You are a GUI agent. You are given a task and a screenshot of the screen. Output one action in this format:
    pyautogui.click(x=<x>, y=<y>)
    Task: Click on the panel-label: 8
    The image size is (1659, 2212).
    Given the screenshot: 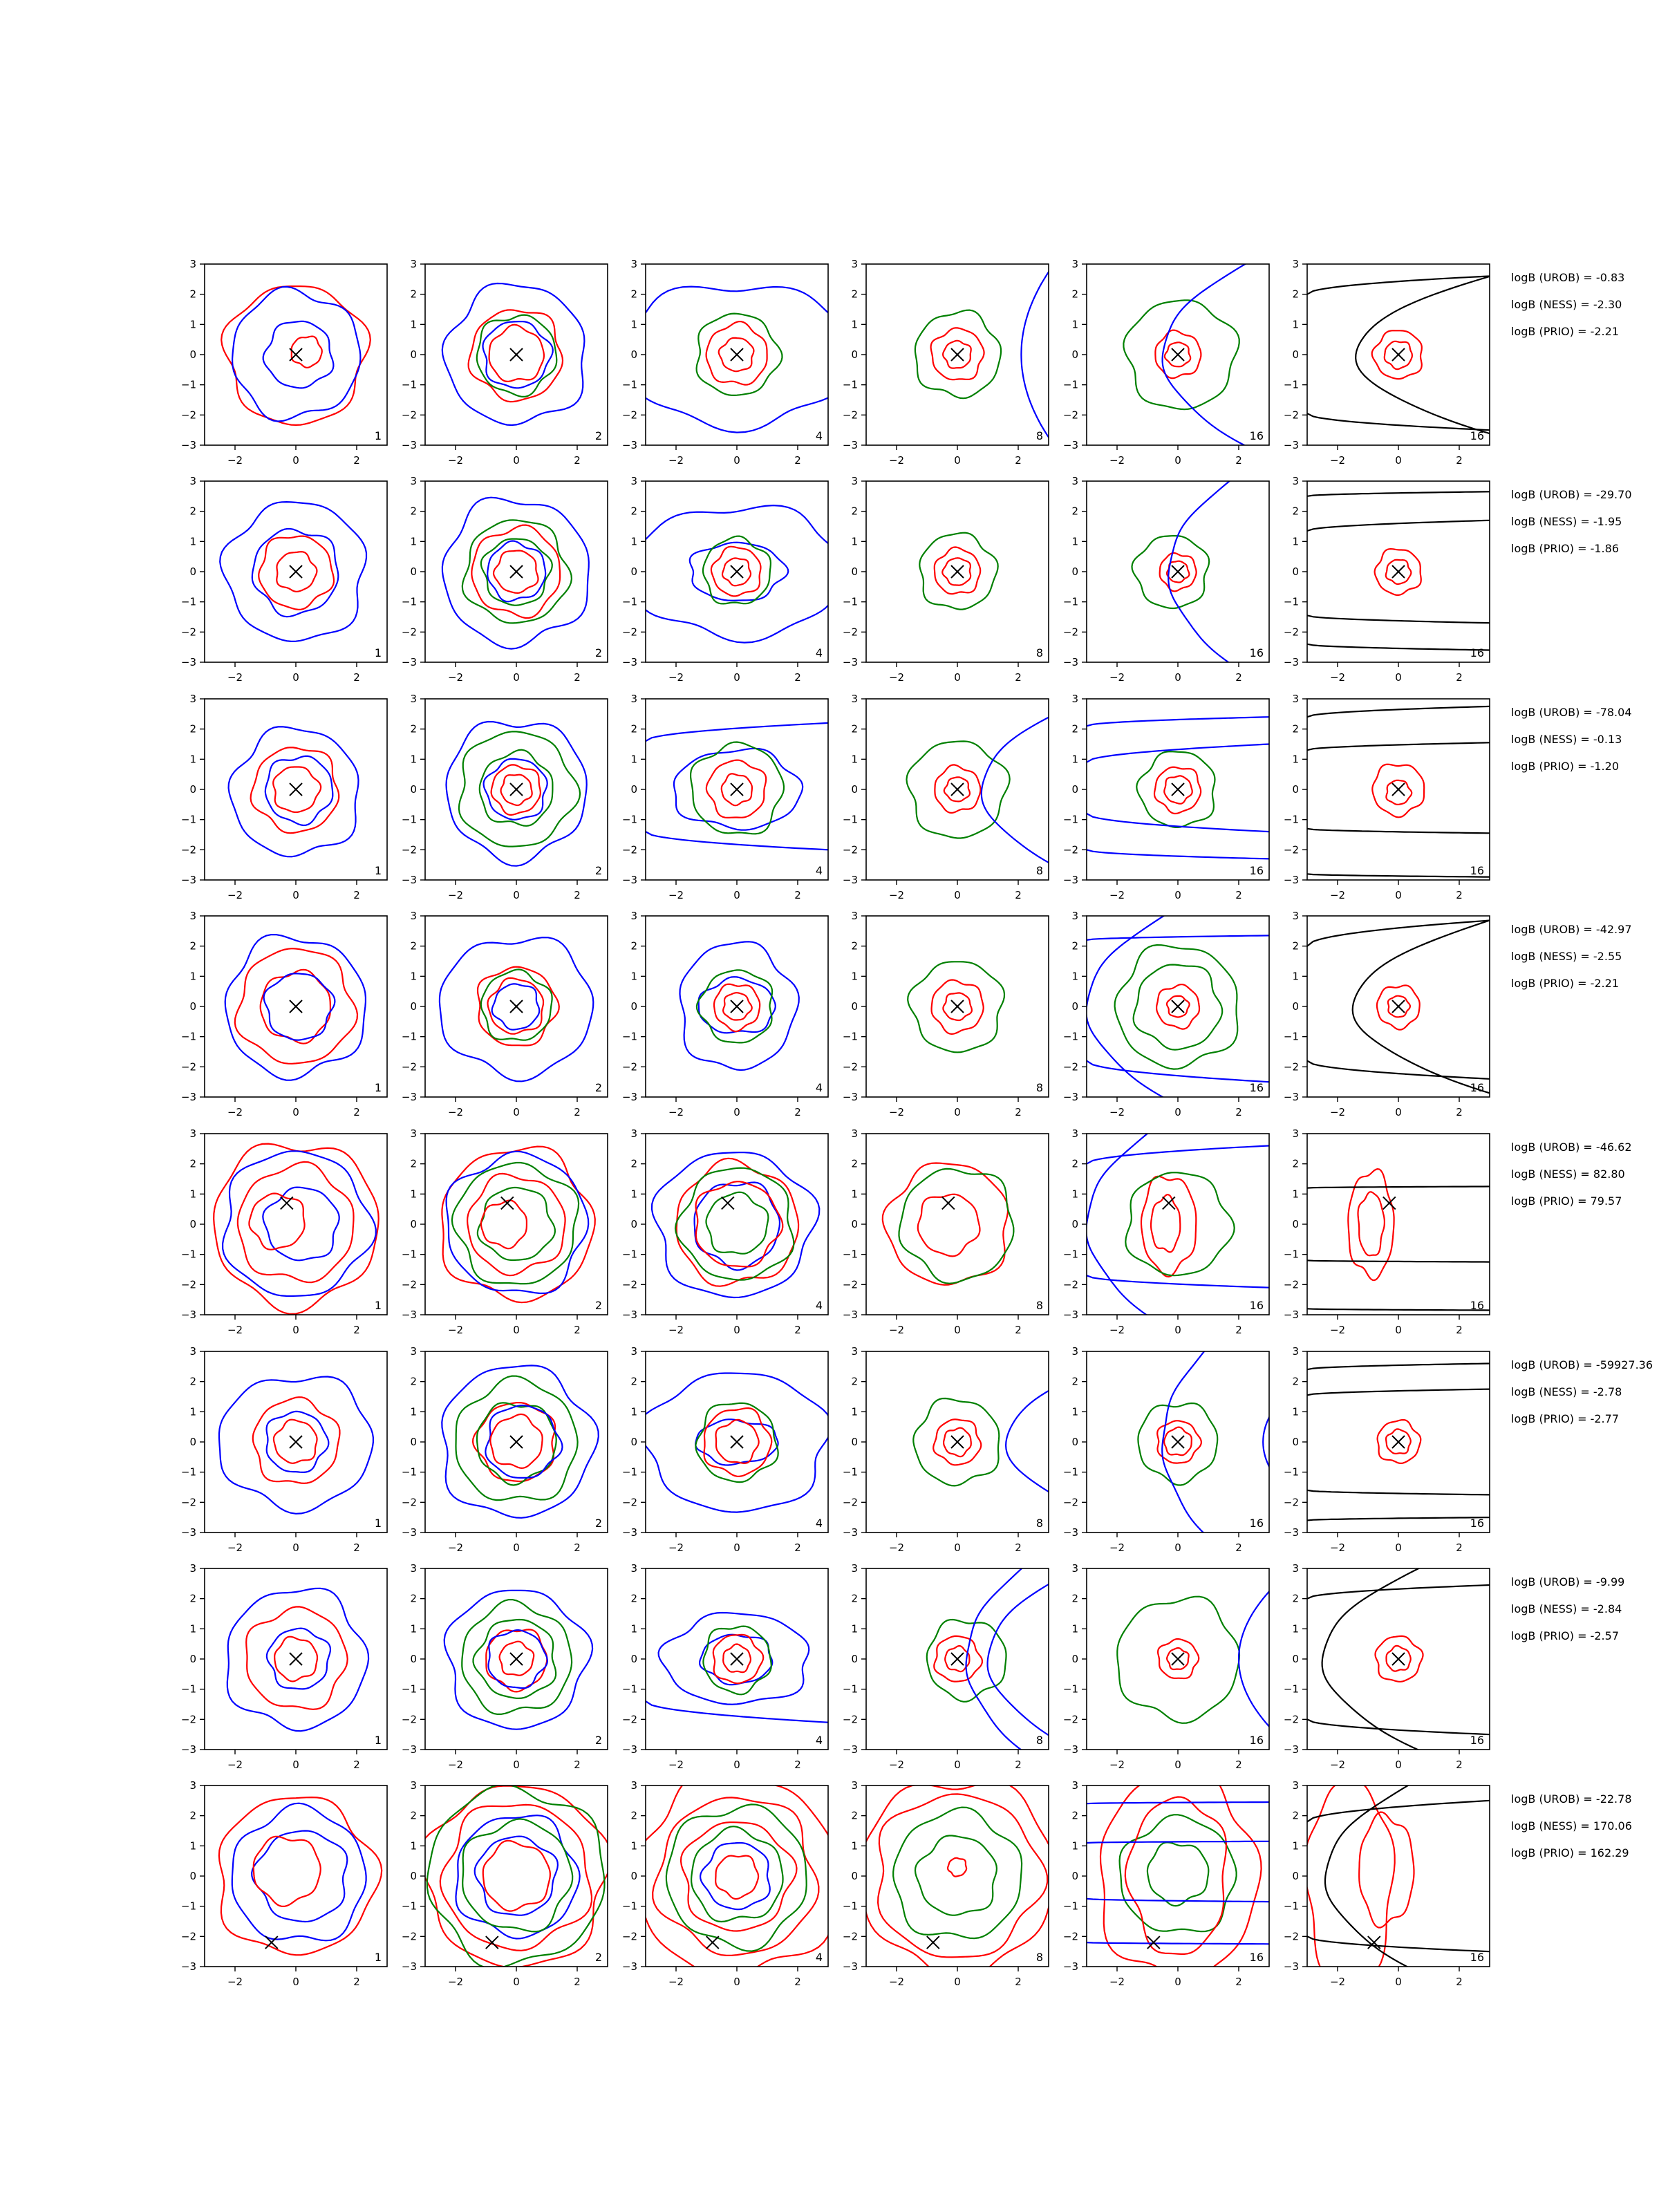 What is the action you would take?
    pyautogui.click(x=1039, y=1305)
    